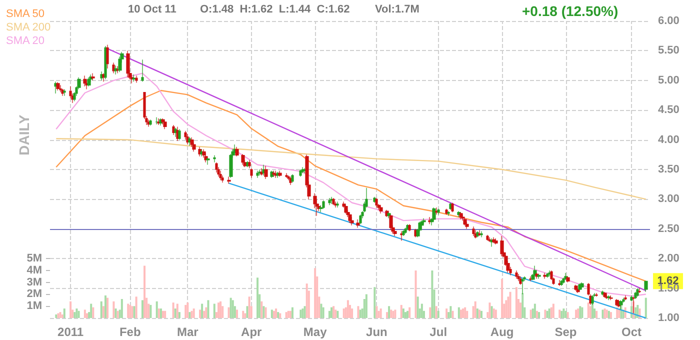 This screenshot has width=700, height=340. Describe the element at coordinates (34, 294) in the screenshot. I see `y2-tick-label: 2M` at that location.